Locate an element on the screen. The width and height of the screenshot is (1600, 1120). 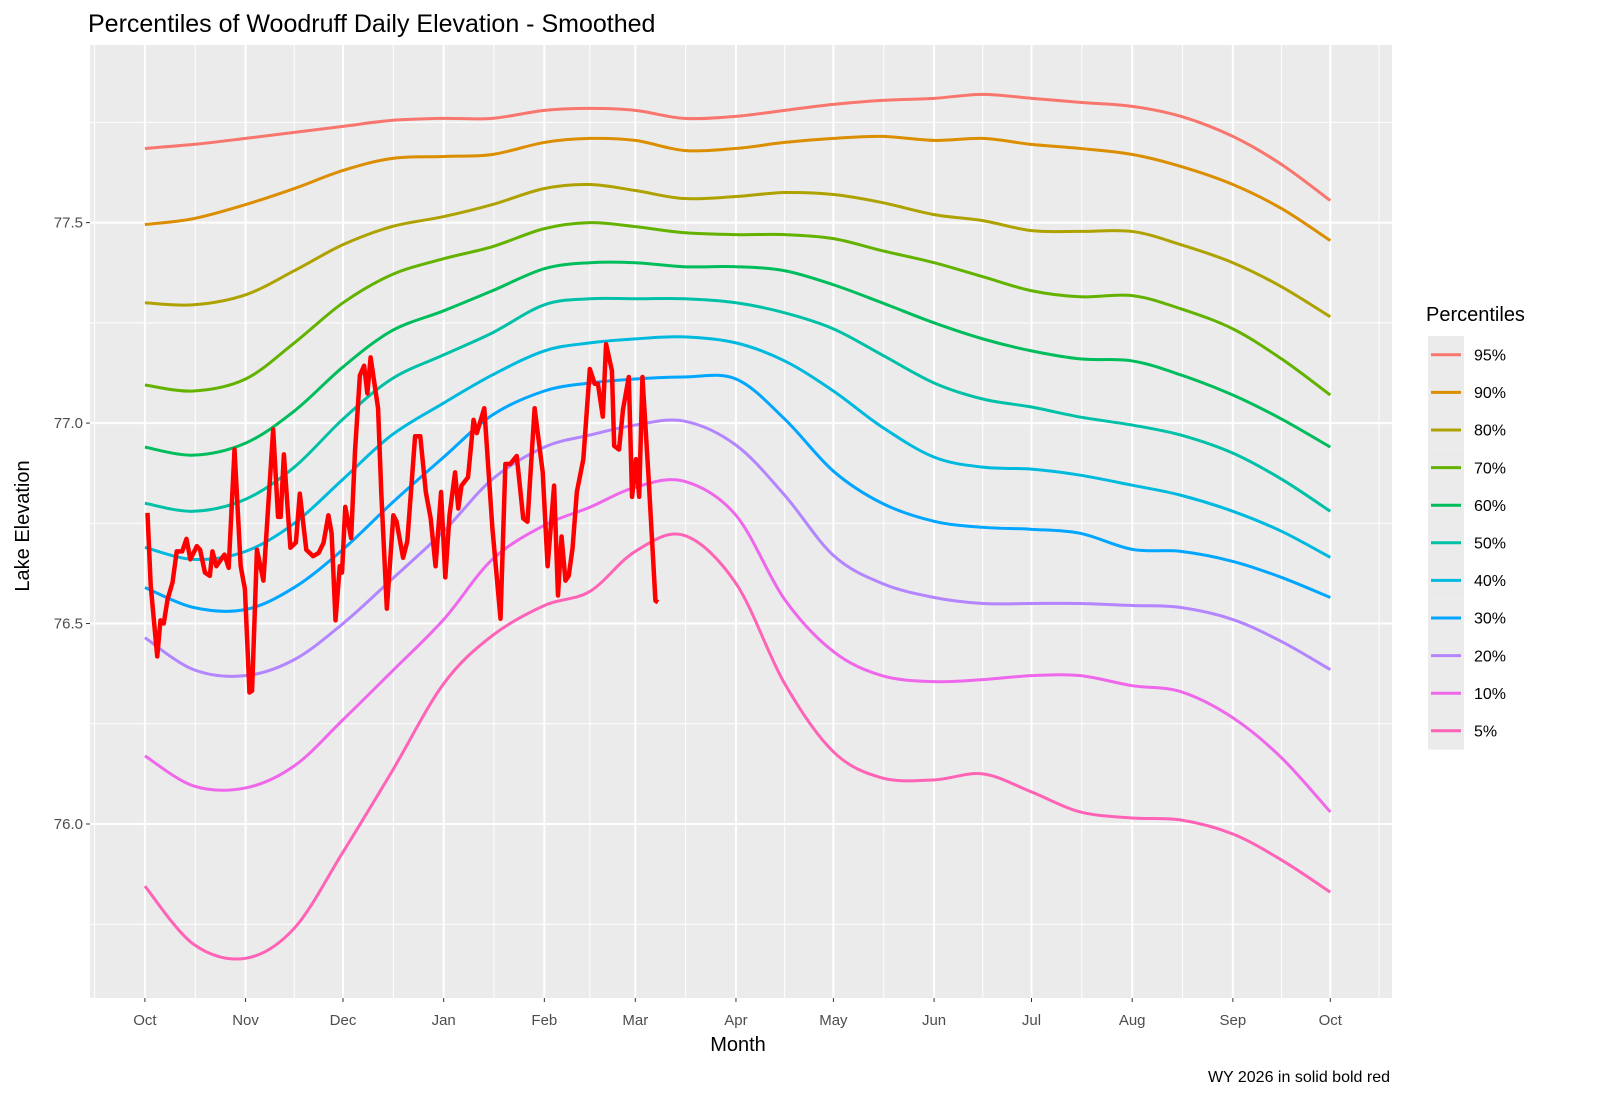
x-tick-label: Sep is located at coordinates (1233, 1020).